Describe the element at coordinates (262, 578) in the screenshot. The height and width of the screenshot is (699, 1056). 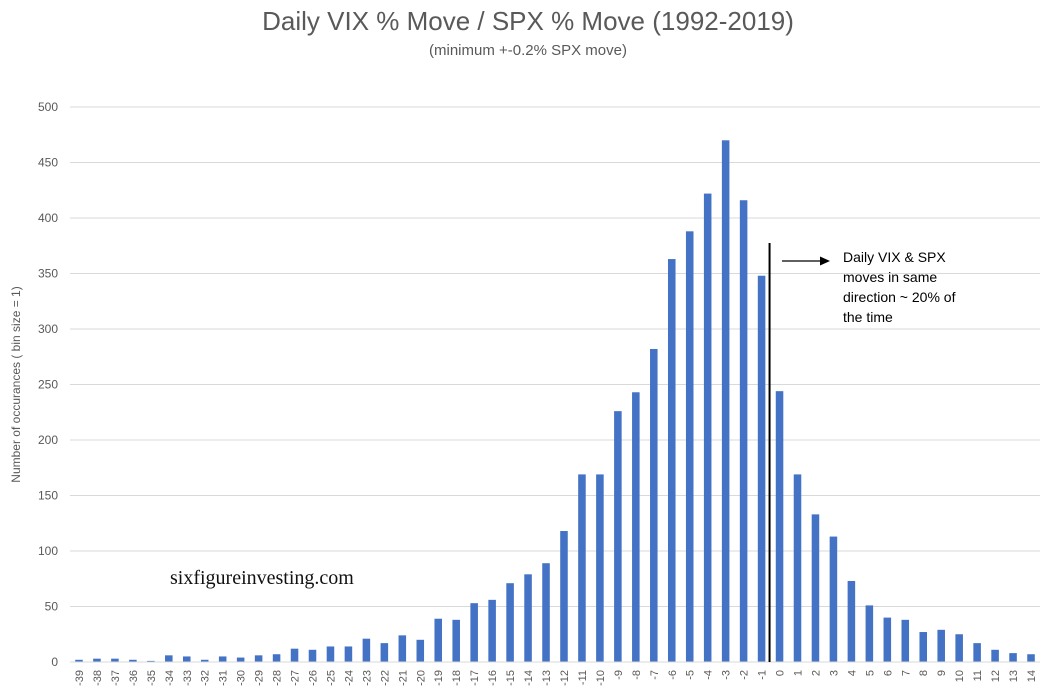
I see `watermark: sixfigureinvesting.com` at that location.